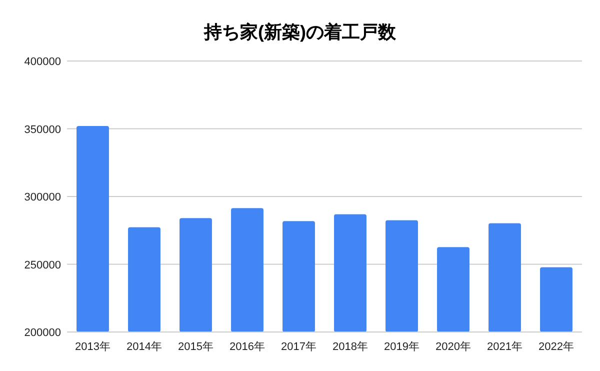  What do you see at coordinates (556, 347) in the screenshot?
I see `x-tick-label: 2022年` at bounding box center [556, 347].